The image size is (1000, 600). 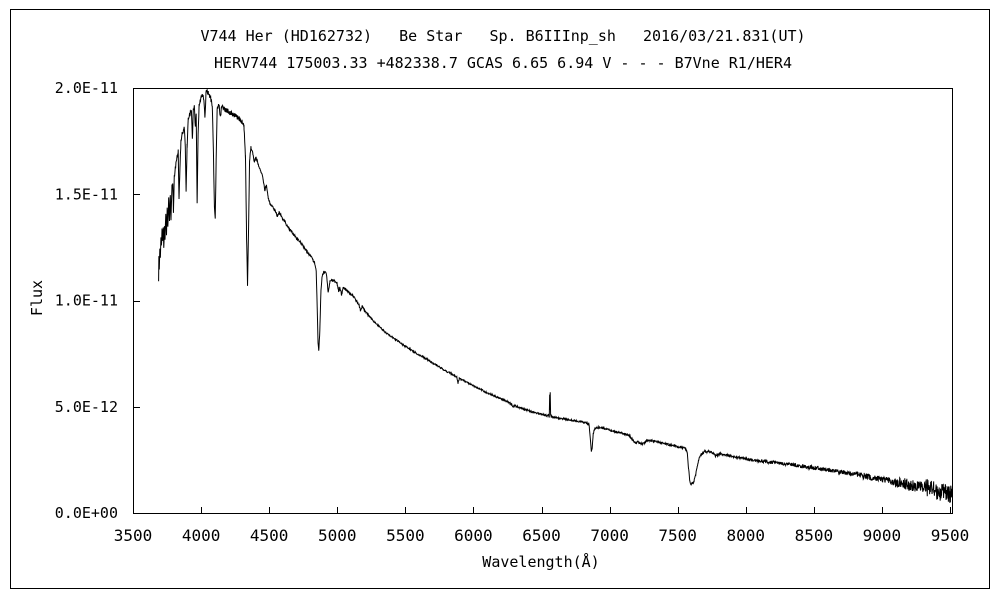 I want to click on y-tick-label: 0.0E+00, so click(x=86, y=513).